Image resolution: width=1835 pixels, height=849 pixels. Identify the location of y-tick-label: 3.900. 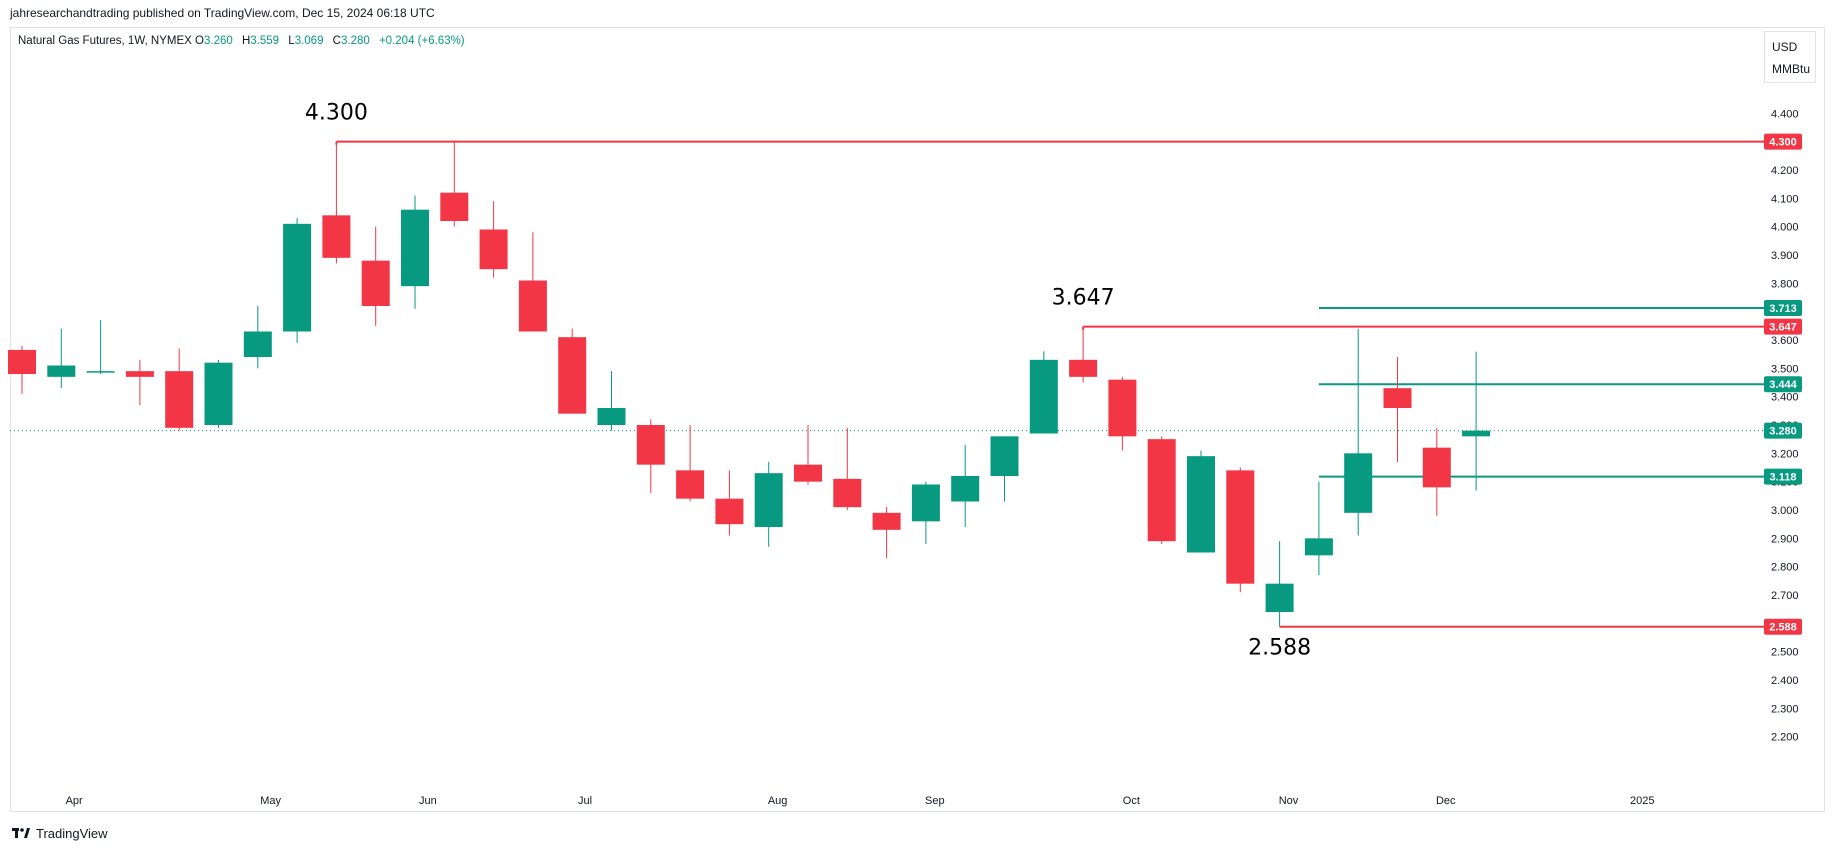
(1785, 256).